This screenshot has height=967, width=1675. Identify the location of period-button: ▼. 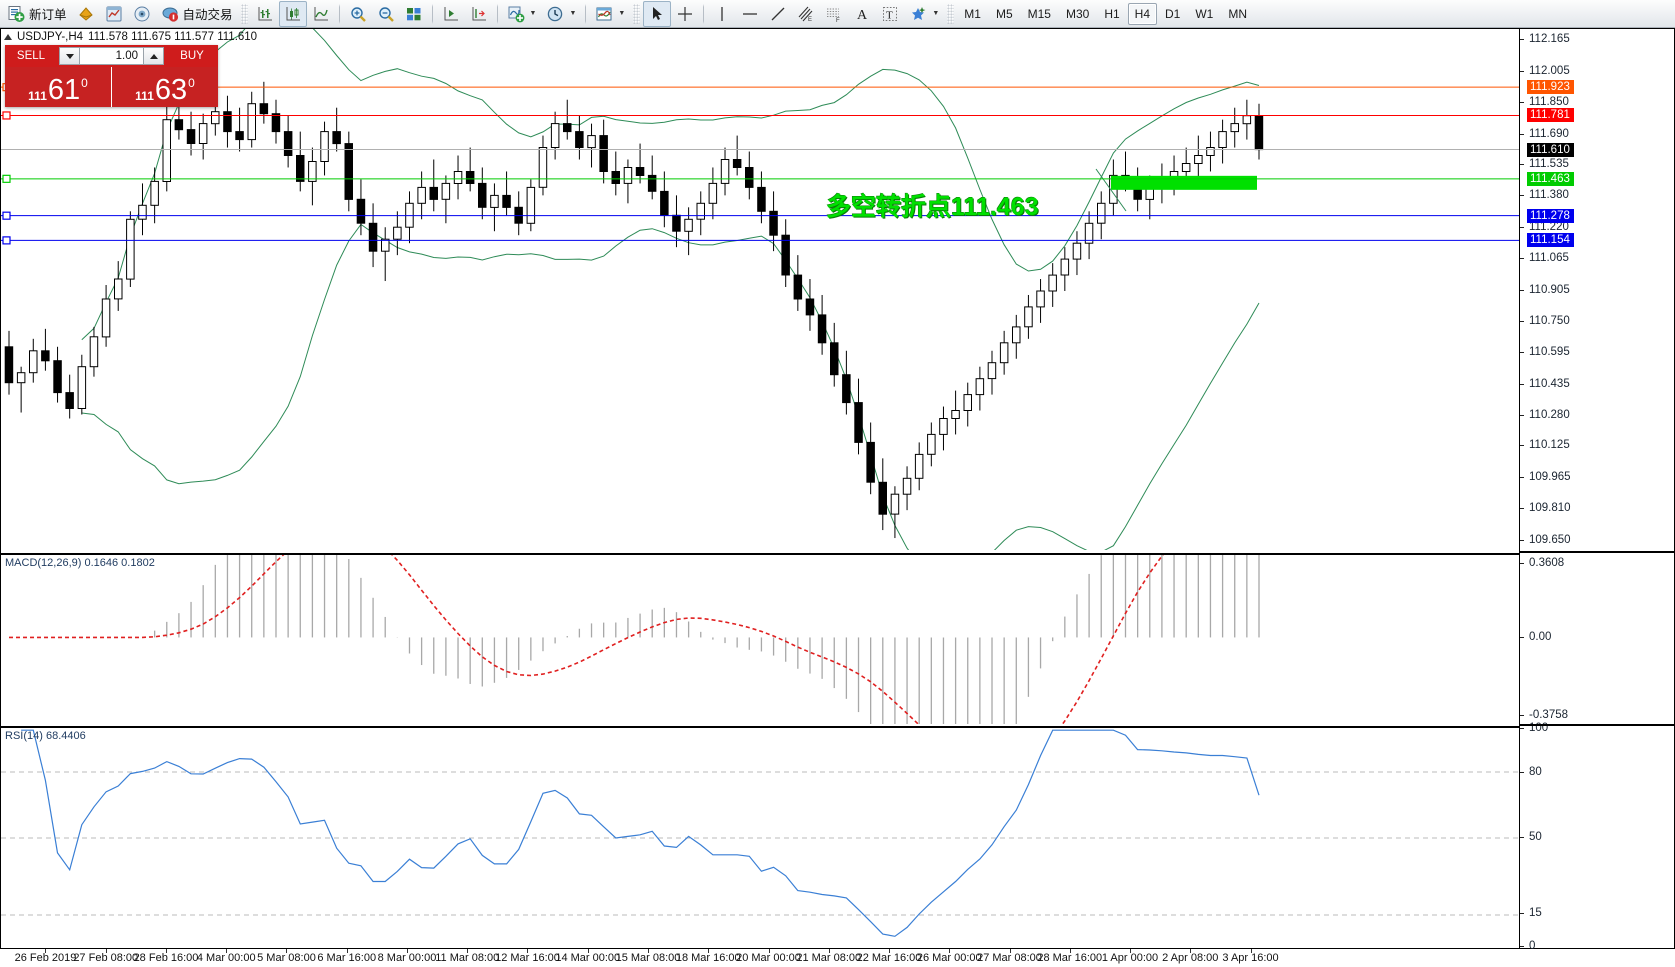
(561, 14).